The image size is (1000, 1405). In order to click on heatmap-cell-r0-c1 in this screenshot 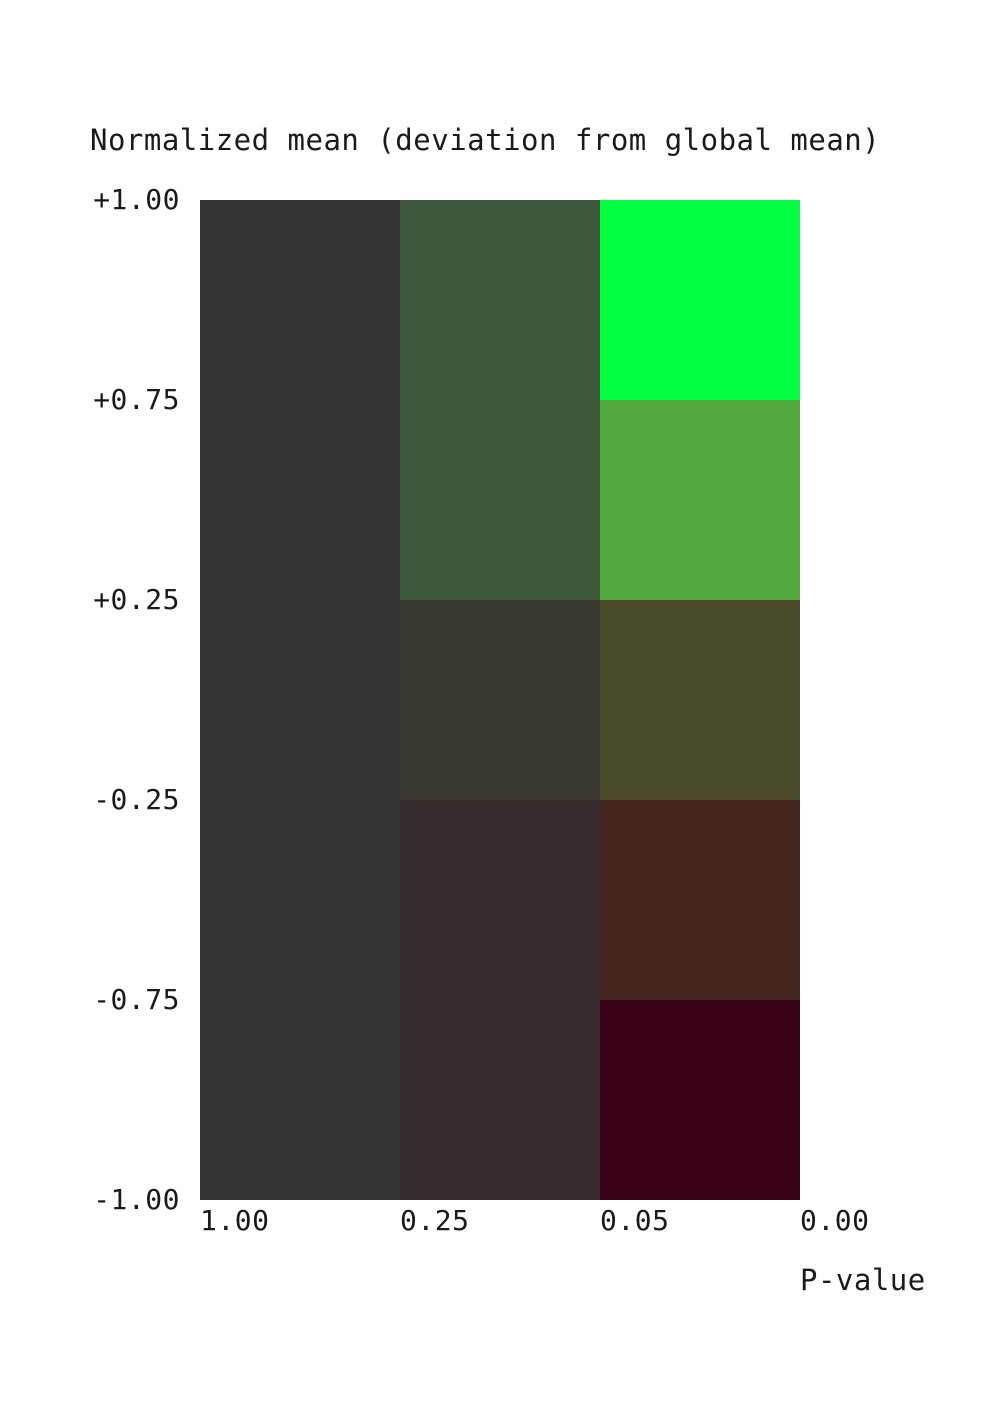, I will do `click(500, 300)`.